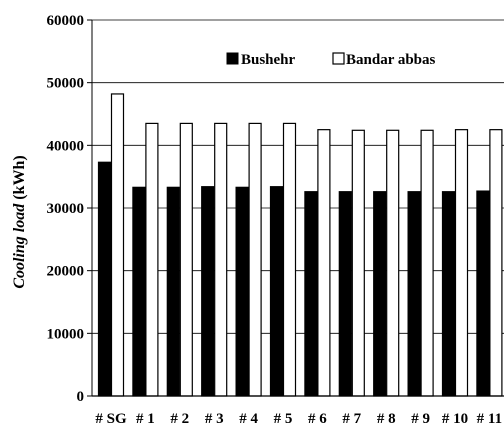  What do you see at coordinates (66, 272) in the screenshot?
I see `y-tick-label: 20000` at bounding box center [66, 272].